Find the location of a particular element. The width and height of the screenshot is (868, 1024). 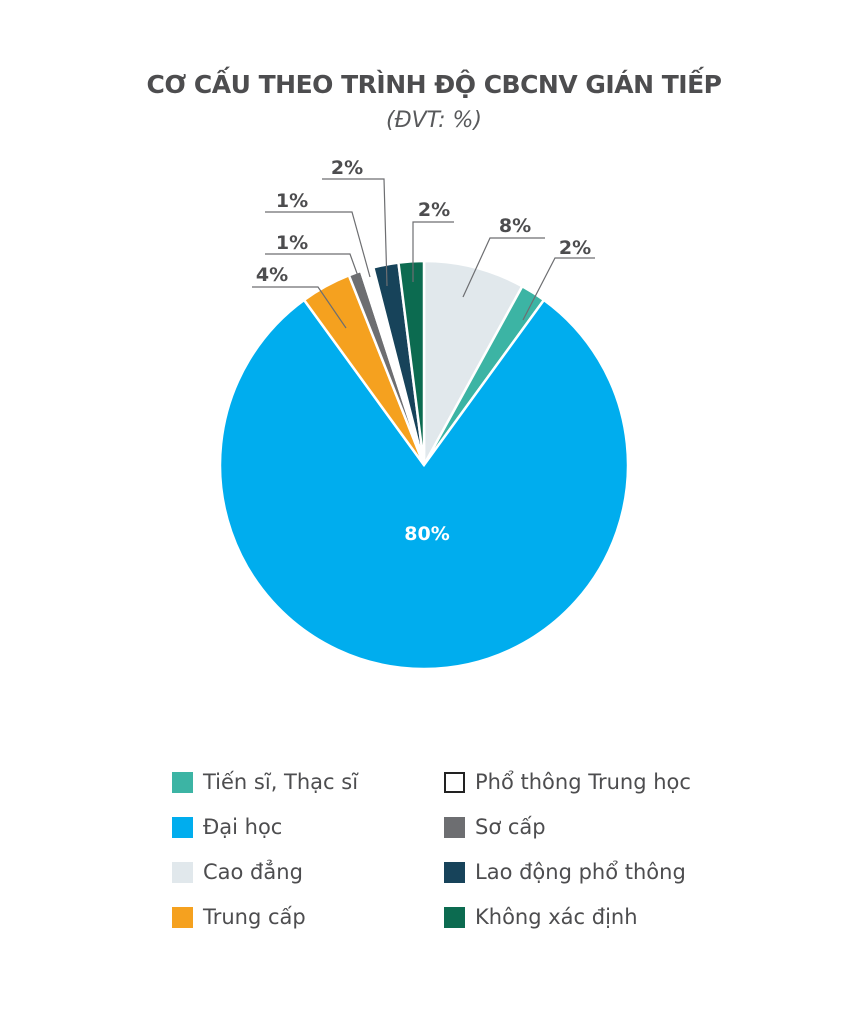

legend-item: Sơ cấp is located at coordinates (574, 827).